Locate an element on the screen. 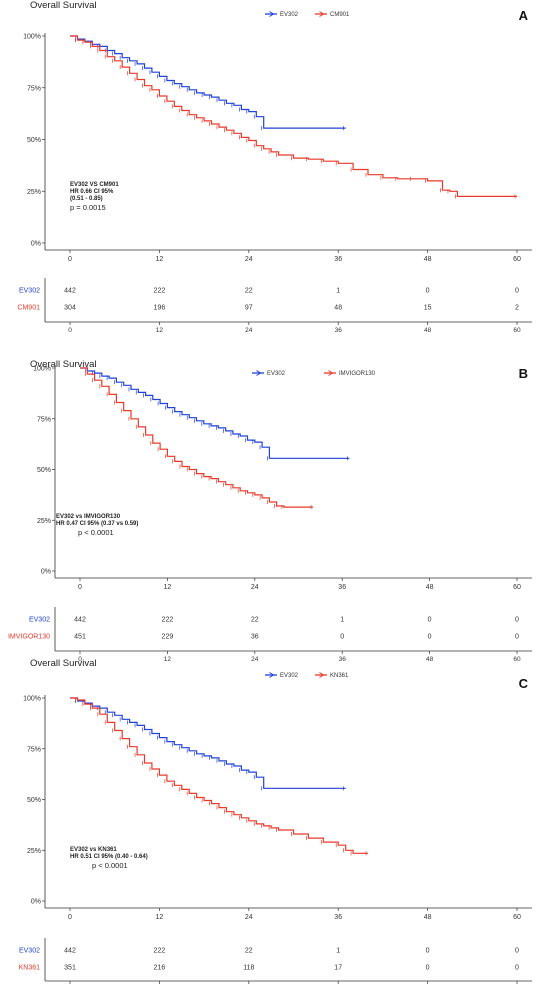 The width and height of the screenshot is (550, 985). legend-entry: IMVIGOR130 is located at coordinates (357, 374).